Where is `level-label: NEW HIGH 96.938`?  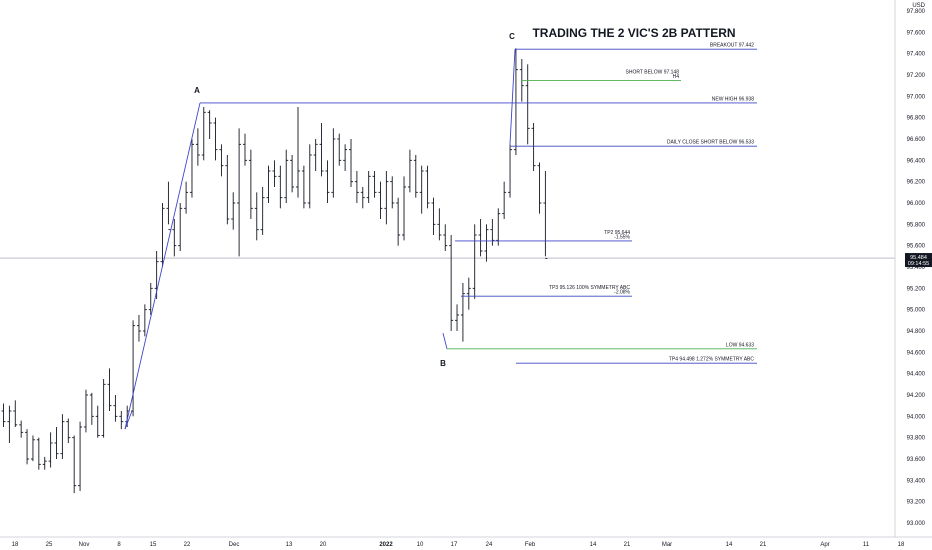
level-label: NEW HIGH 96.938 is located at coordinates (733, 99).